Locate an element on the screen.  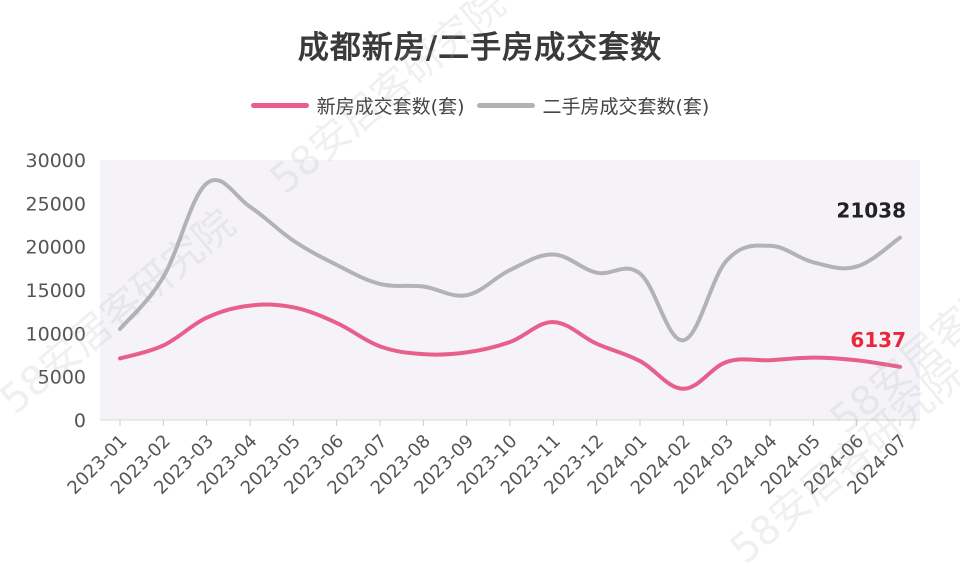
legend-item-new-house: 新房成交套数(套) is located at coordinates (357, 105).